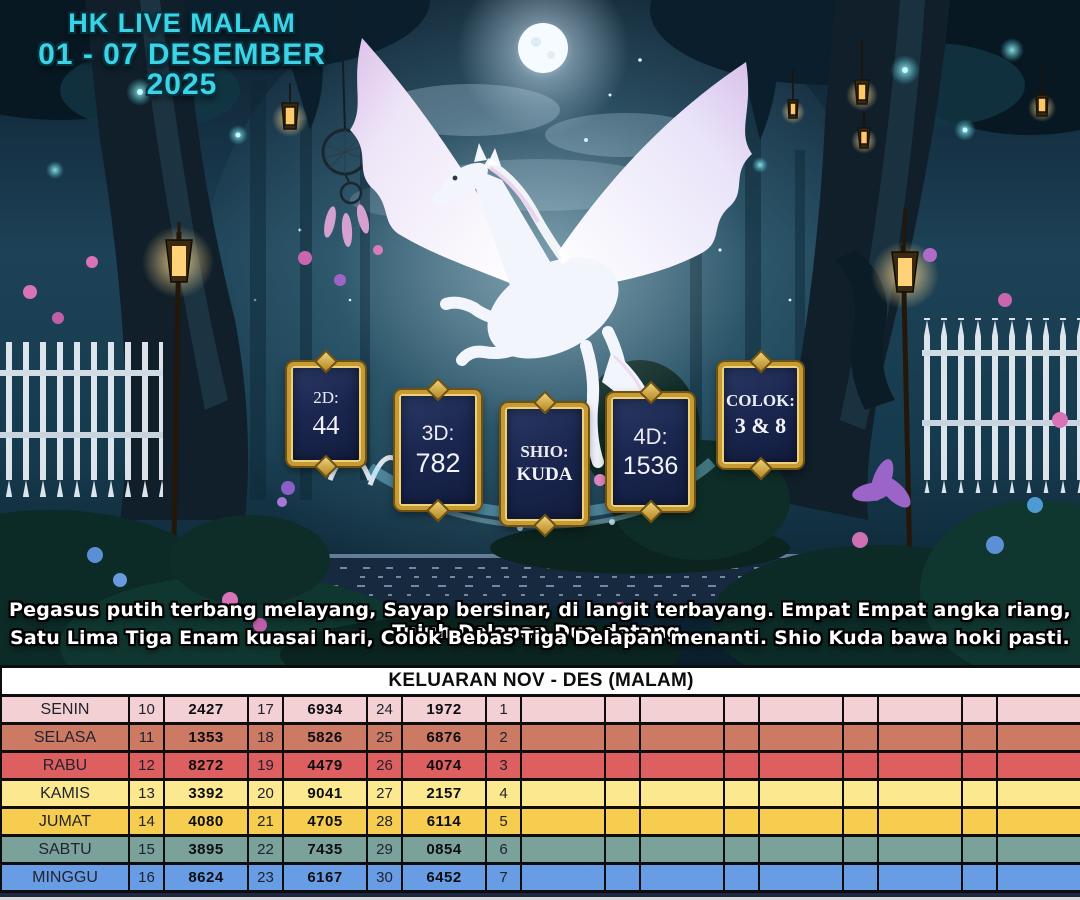 The height and width of the screenshot is (900, 1080). Describe the element at coordinates (265, 849) in the screenshot. I see `date-cell: 22` at that location.